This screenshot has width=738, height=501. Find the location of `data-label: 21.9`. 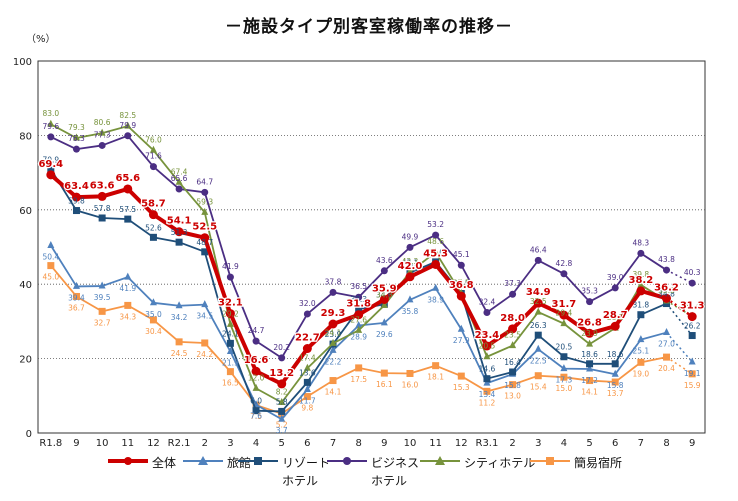

data-label: 21.9 is located at coordinates (230, 363).